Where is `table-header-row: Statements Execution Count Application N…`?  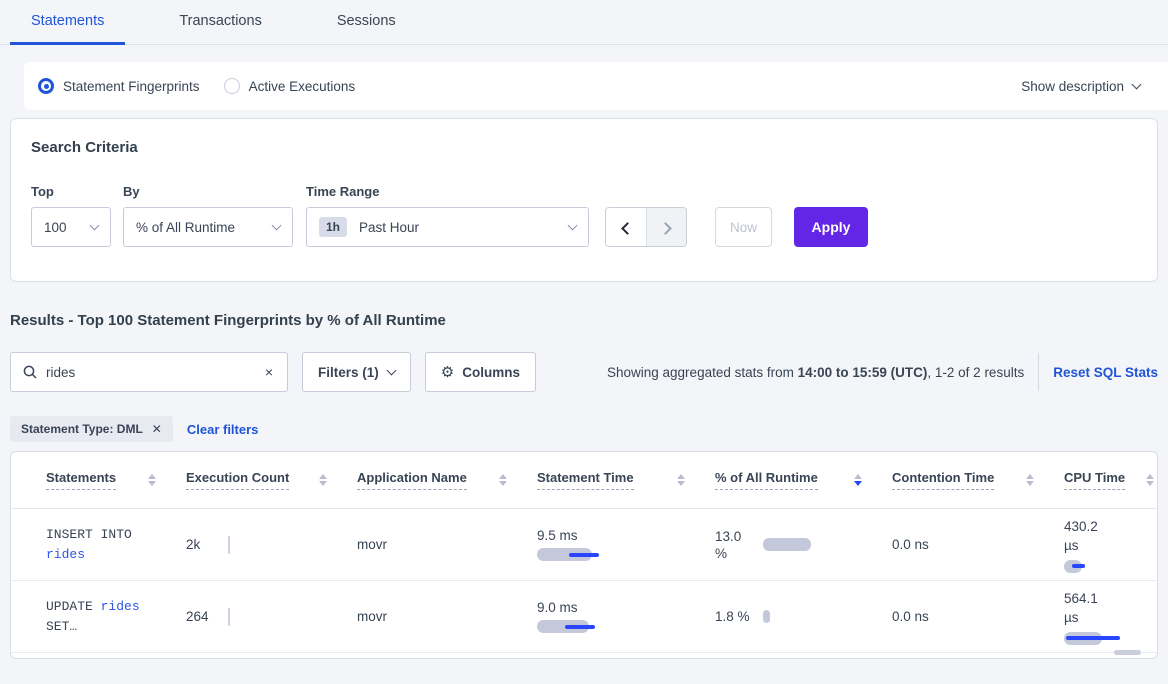
table-header-row: Statements Execution Count Application N… is located at coordinates (584, 480).